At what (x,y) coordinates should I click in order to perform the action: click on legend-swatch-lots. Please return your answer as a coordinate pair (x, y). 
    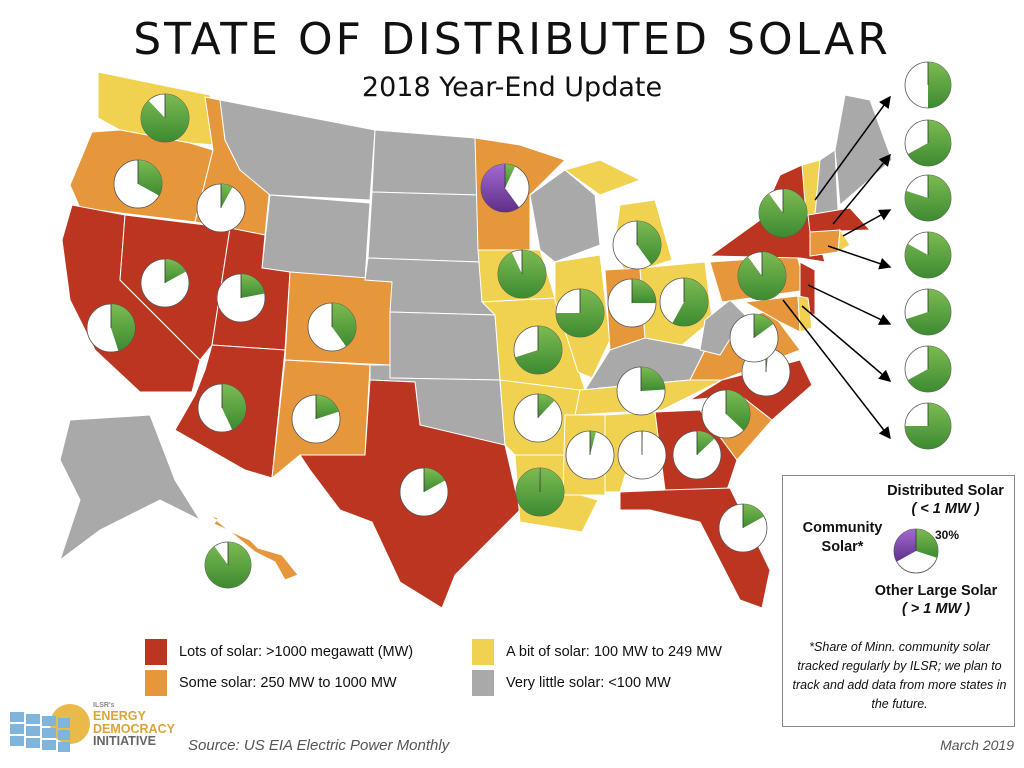
    Looking at the image, I should click on (156, 652).